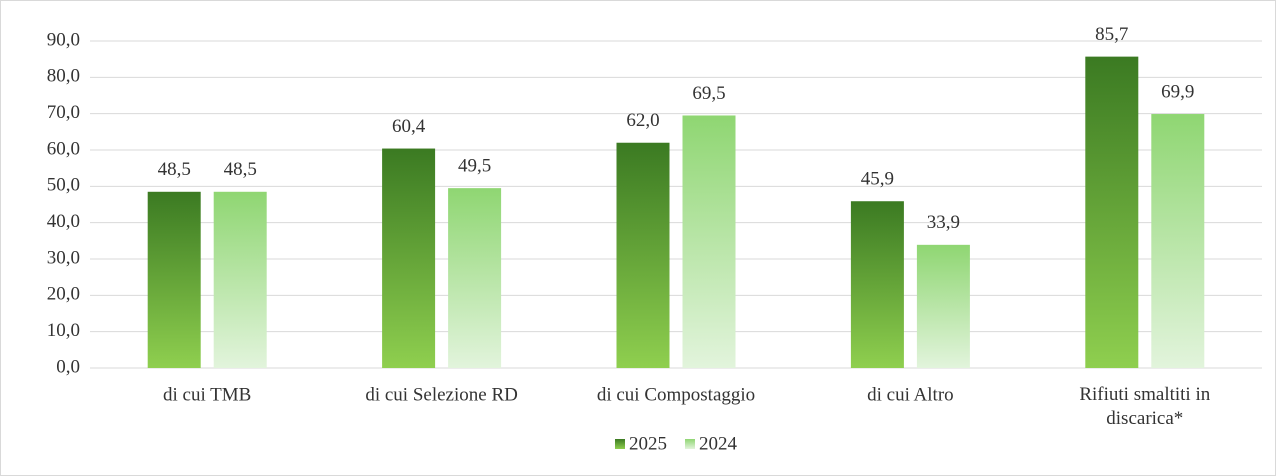 Image resolution: width=1276 pixels, height=476 pixels. I want to click on legend-label: 2025, so click(648, 443).